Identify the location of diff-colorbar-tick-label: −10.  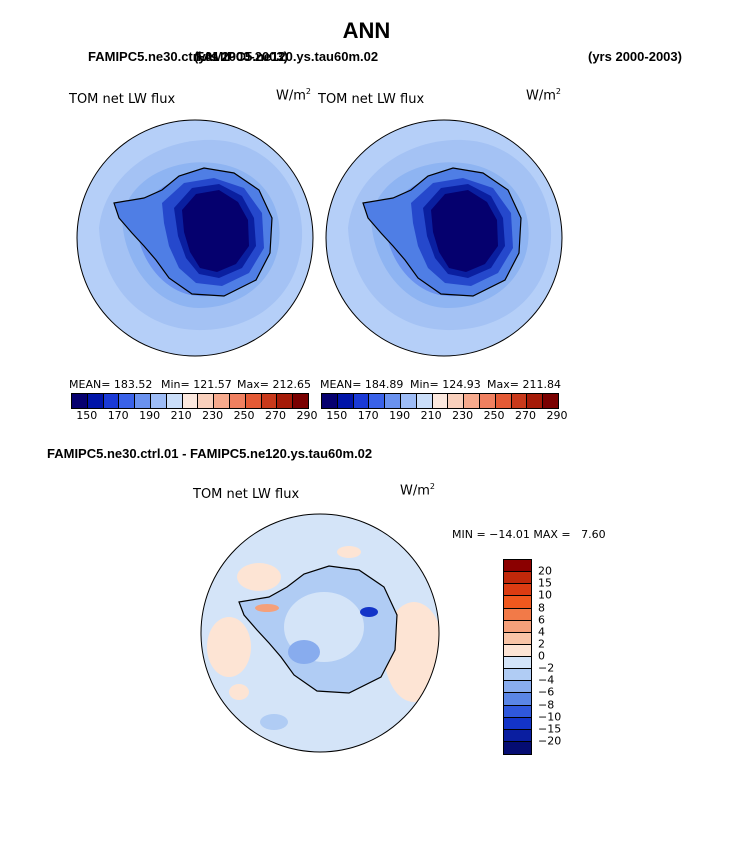
(550, 717).